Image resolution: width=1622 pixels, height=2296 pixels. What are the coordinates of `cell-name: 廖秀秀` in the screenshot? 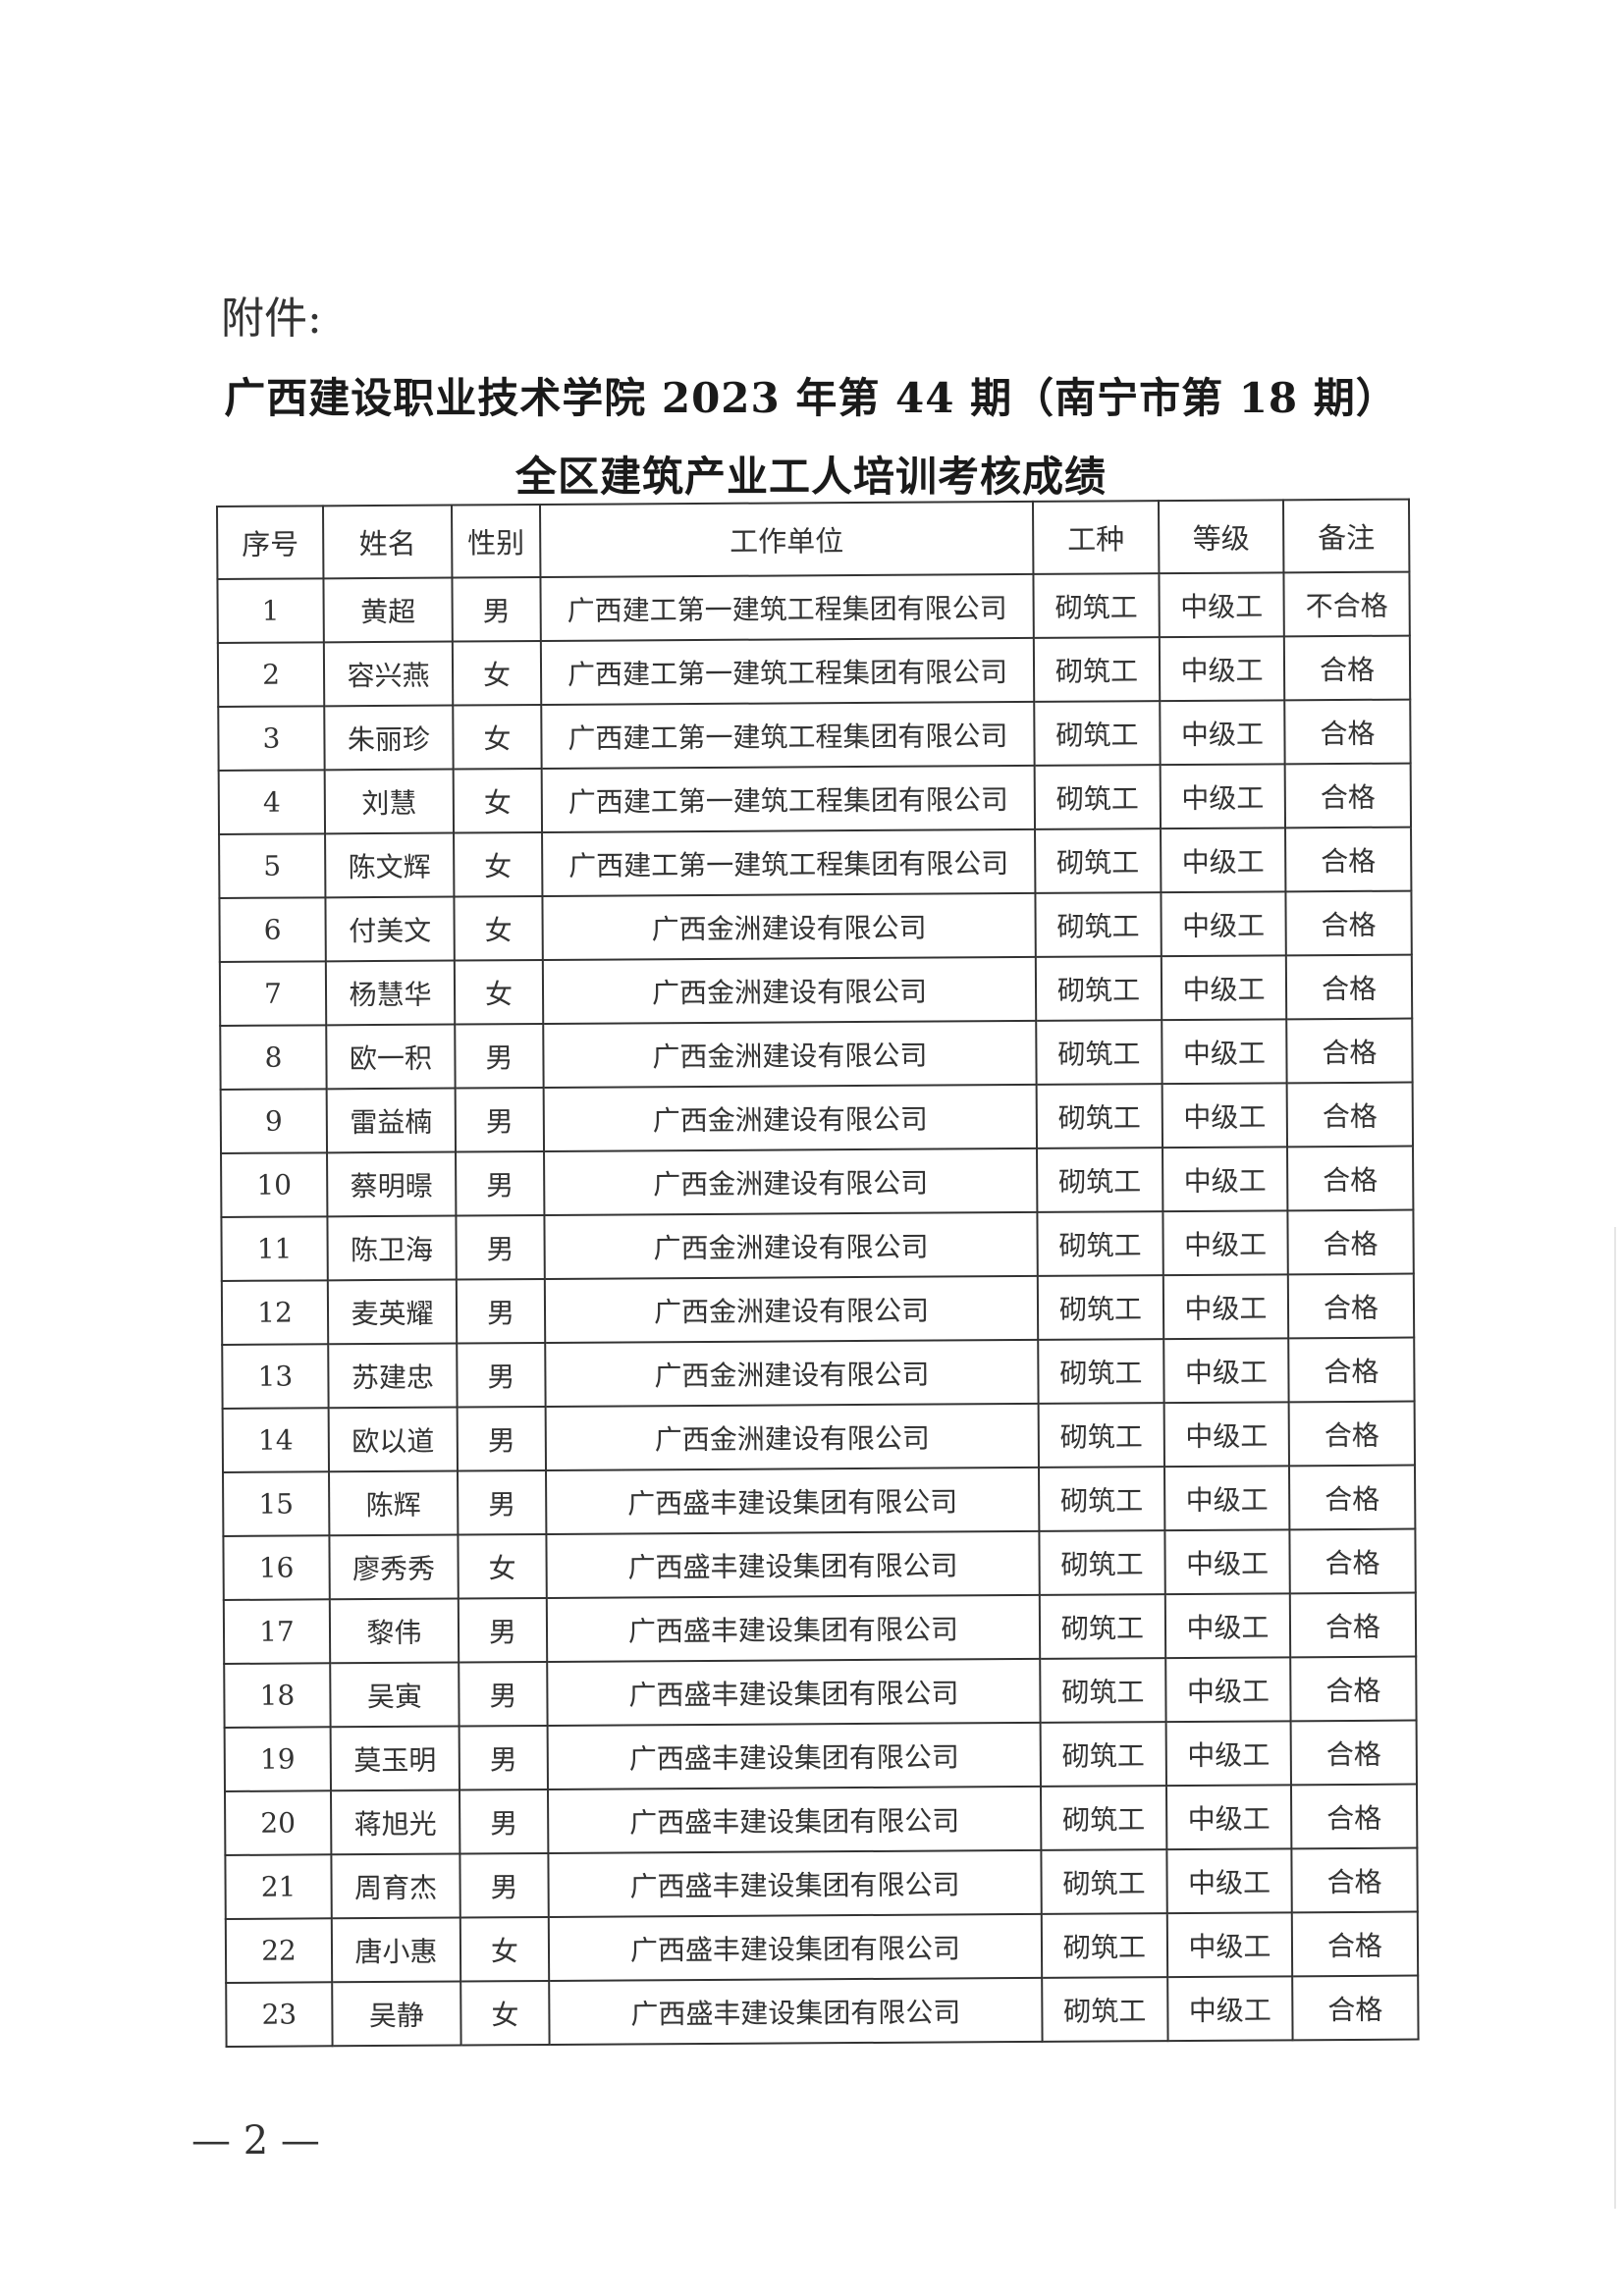 It's located at (394, 1567).